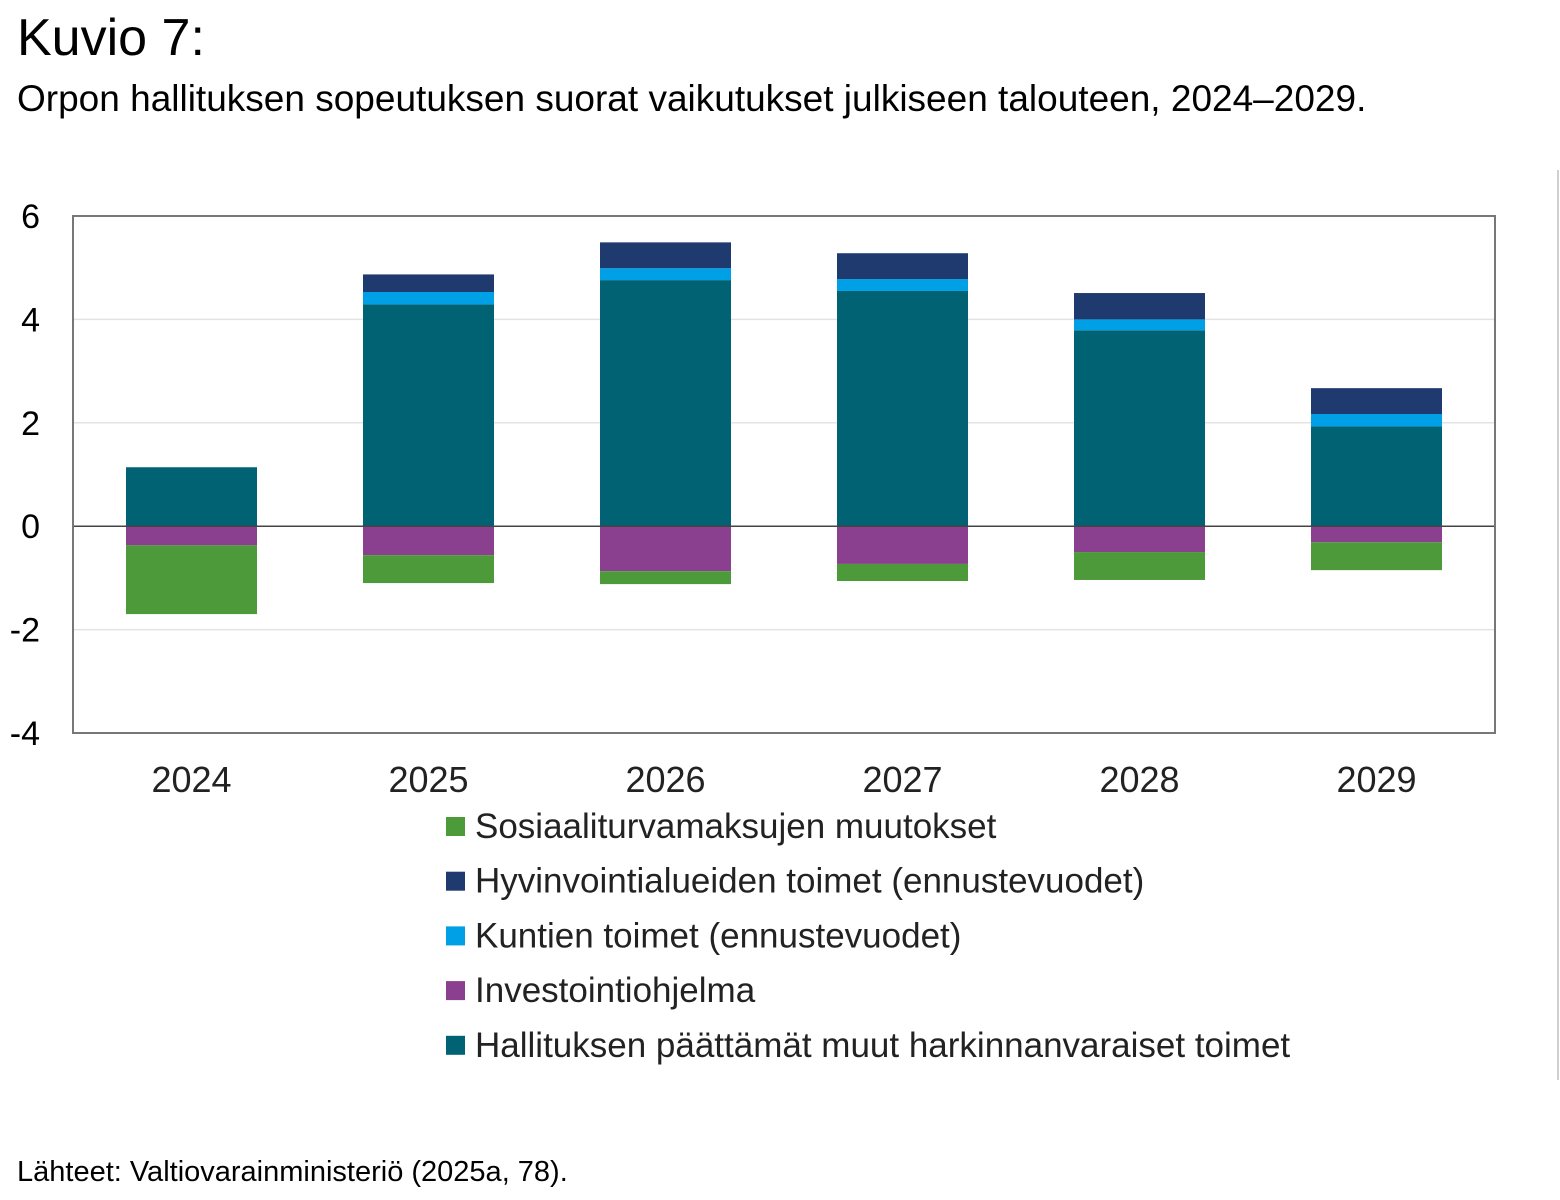 This screenshot has width=1560, height=1200. Describe the element at coordinates (902, 779) in the screenshot. I see `x-tick-label: 2027` at that location.